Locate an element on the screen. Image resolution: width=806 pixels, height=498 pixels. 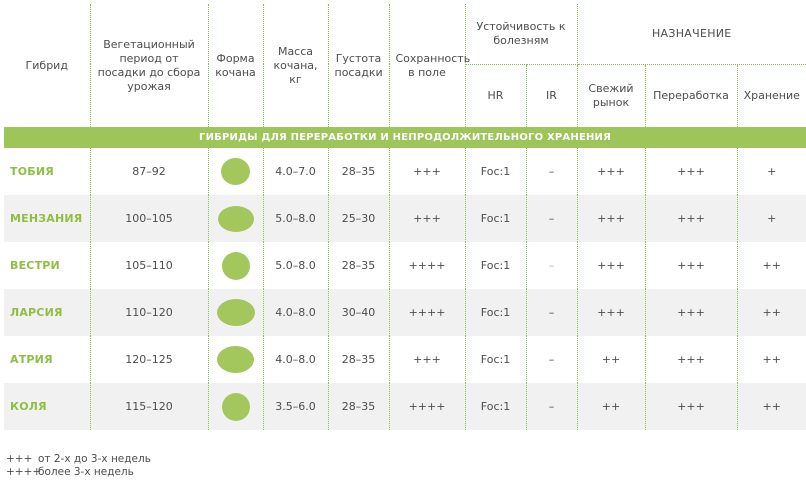
col-hybrid: Гибрид is located at coordinates (47, 65).